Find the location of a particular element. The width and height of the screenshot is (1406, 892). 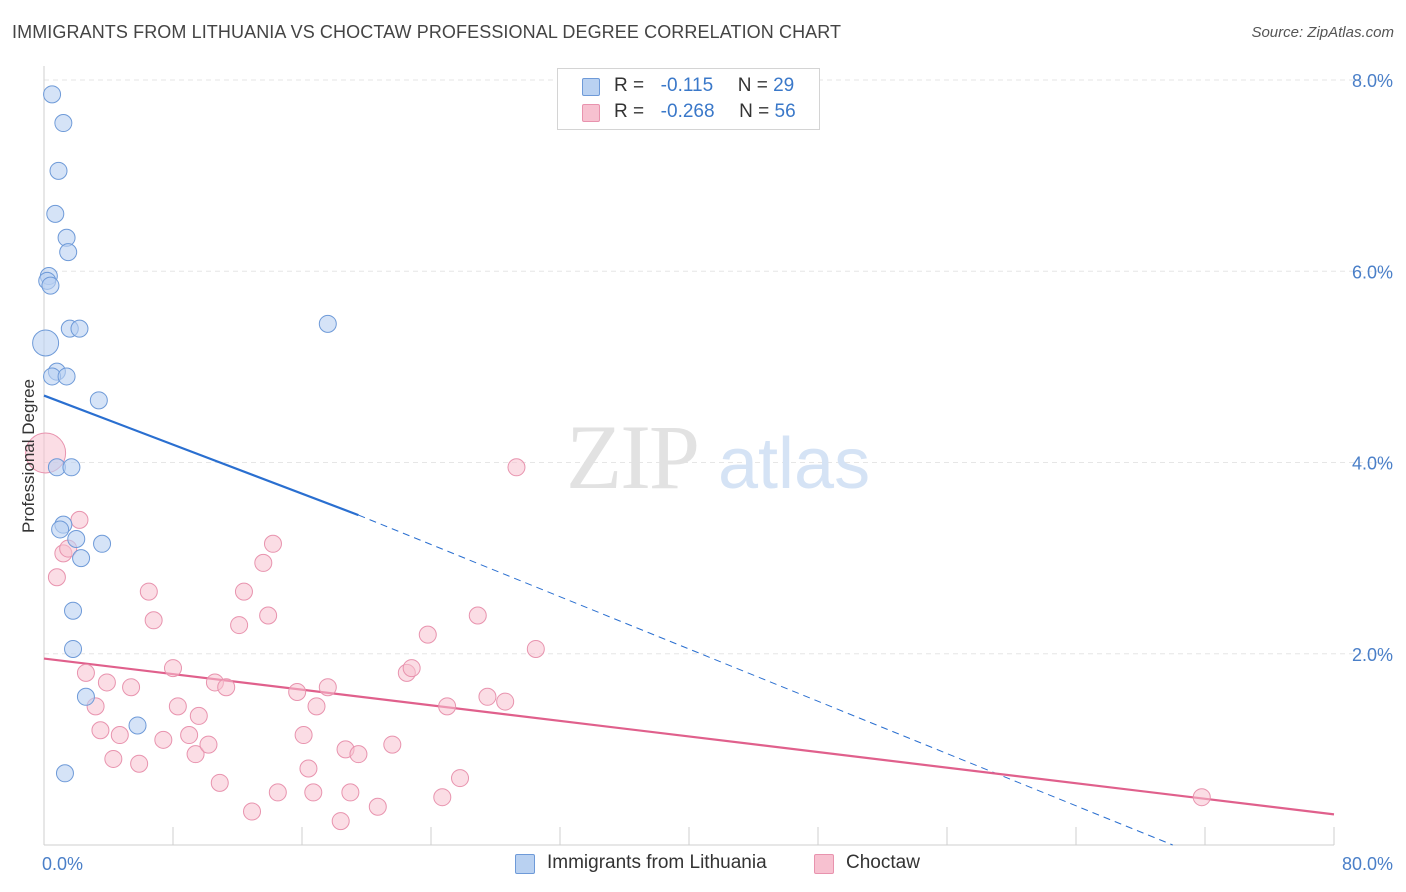

x-tick-label: 80.0% is located at coordinates (1367, 864).